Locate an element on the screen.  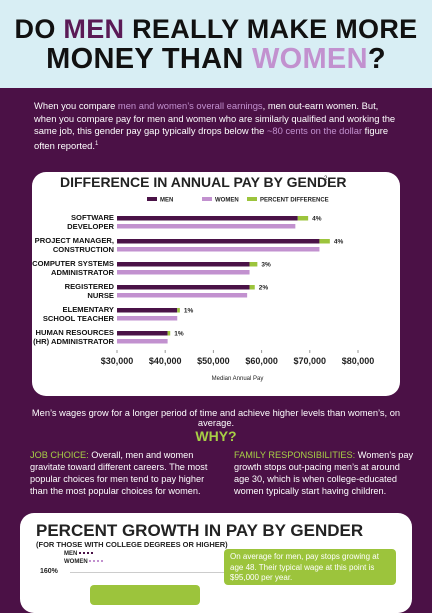
footnote: 1 is located at coordinates (96, 143).